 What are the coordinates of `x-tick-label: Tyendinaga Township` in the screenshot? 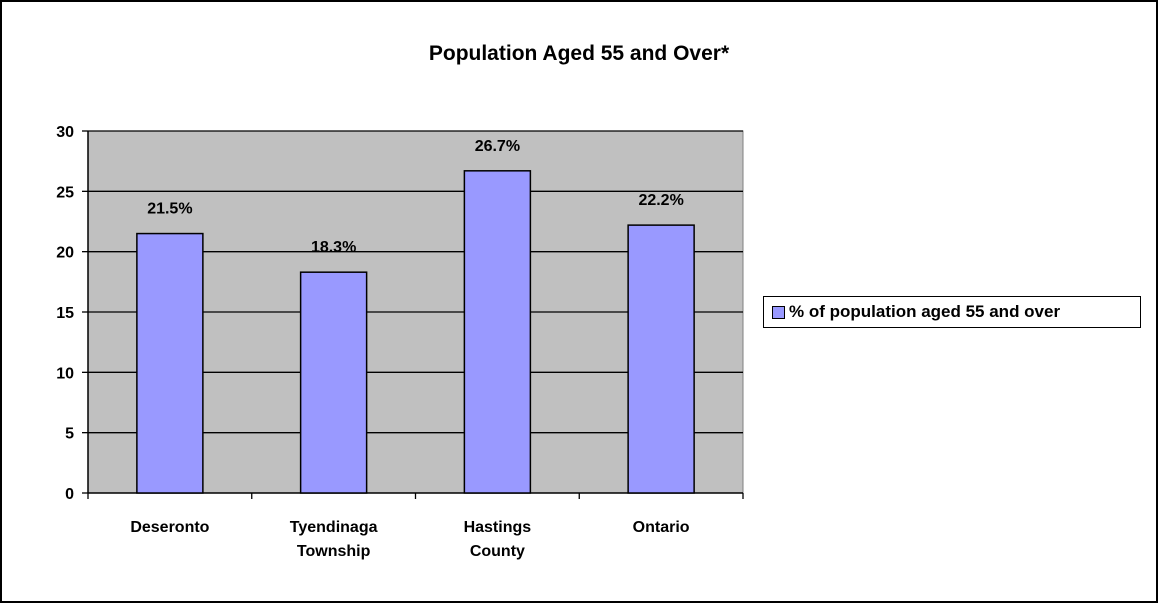 It's located at (334, 539).